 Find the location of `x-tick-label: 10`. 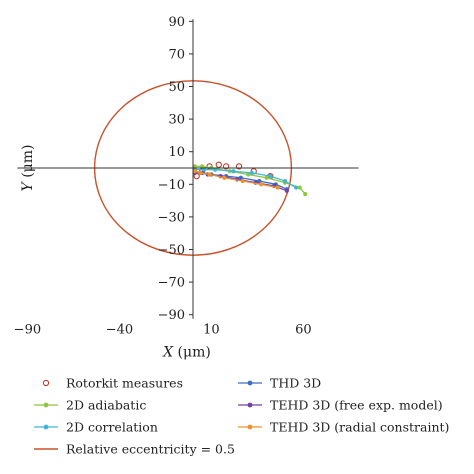

x-tick-label: 10 is located at coordinates (211, 330).